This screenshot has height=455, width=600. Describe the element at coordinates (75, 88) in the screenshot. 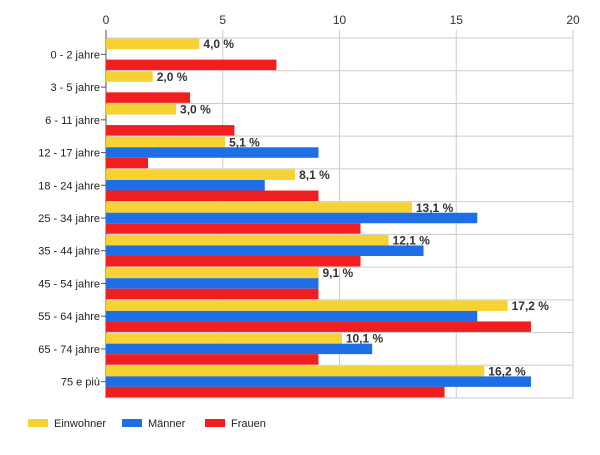

I see `category-label: 3 - 5 jahre` at that location.